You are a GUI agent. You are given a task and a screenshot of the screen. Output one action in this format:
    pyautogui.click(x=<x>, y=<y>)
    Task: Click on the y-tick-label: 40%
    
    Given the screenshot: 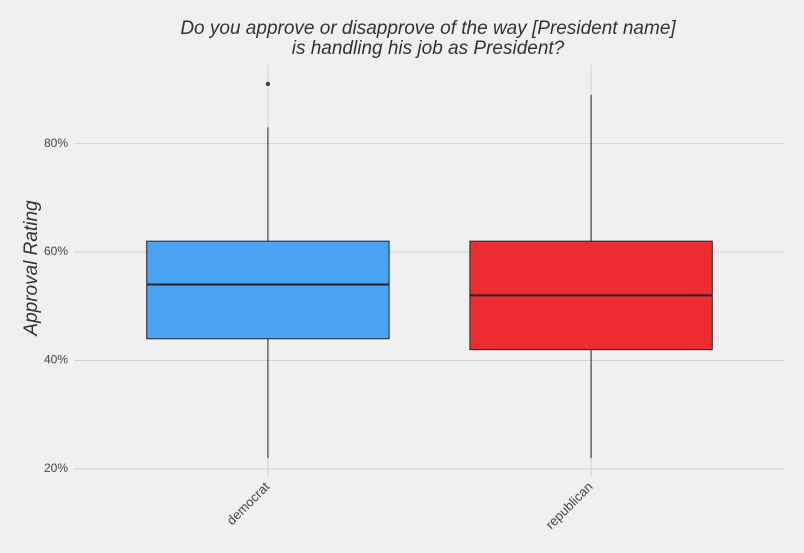 What is the action you would take?
    pyautogui.click(x=56, y=360)
    